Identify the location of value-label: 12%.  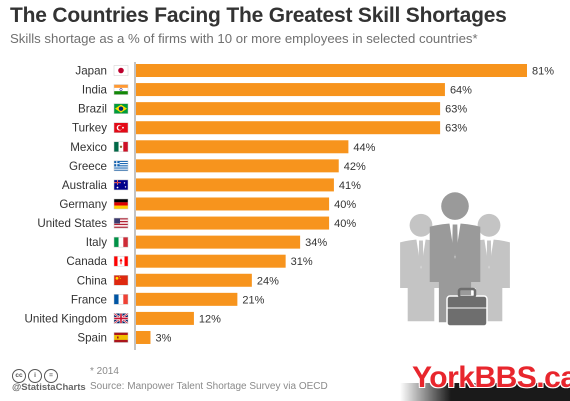
(210, 319).